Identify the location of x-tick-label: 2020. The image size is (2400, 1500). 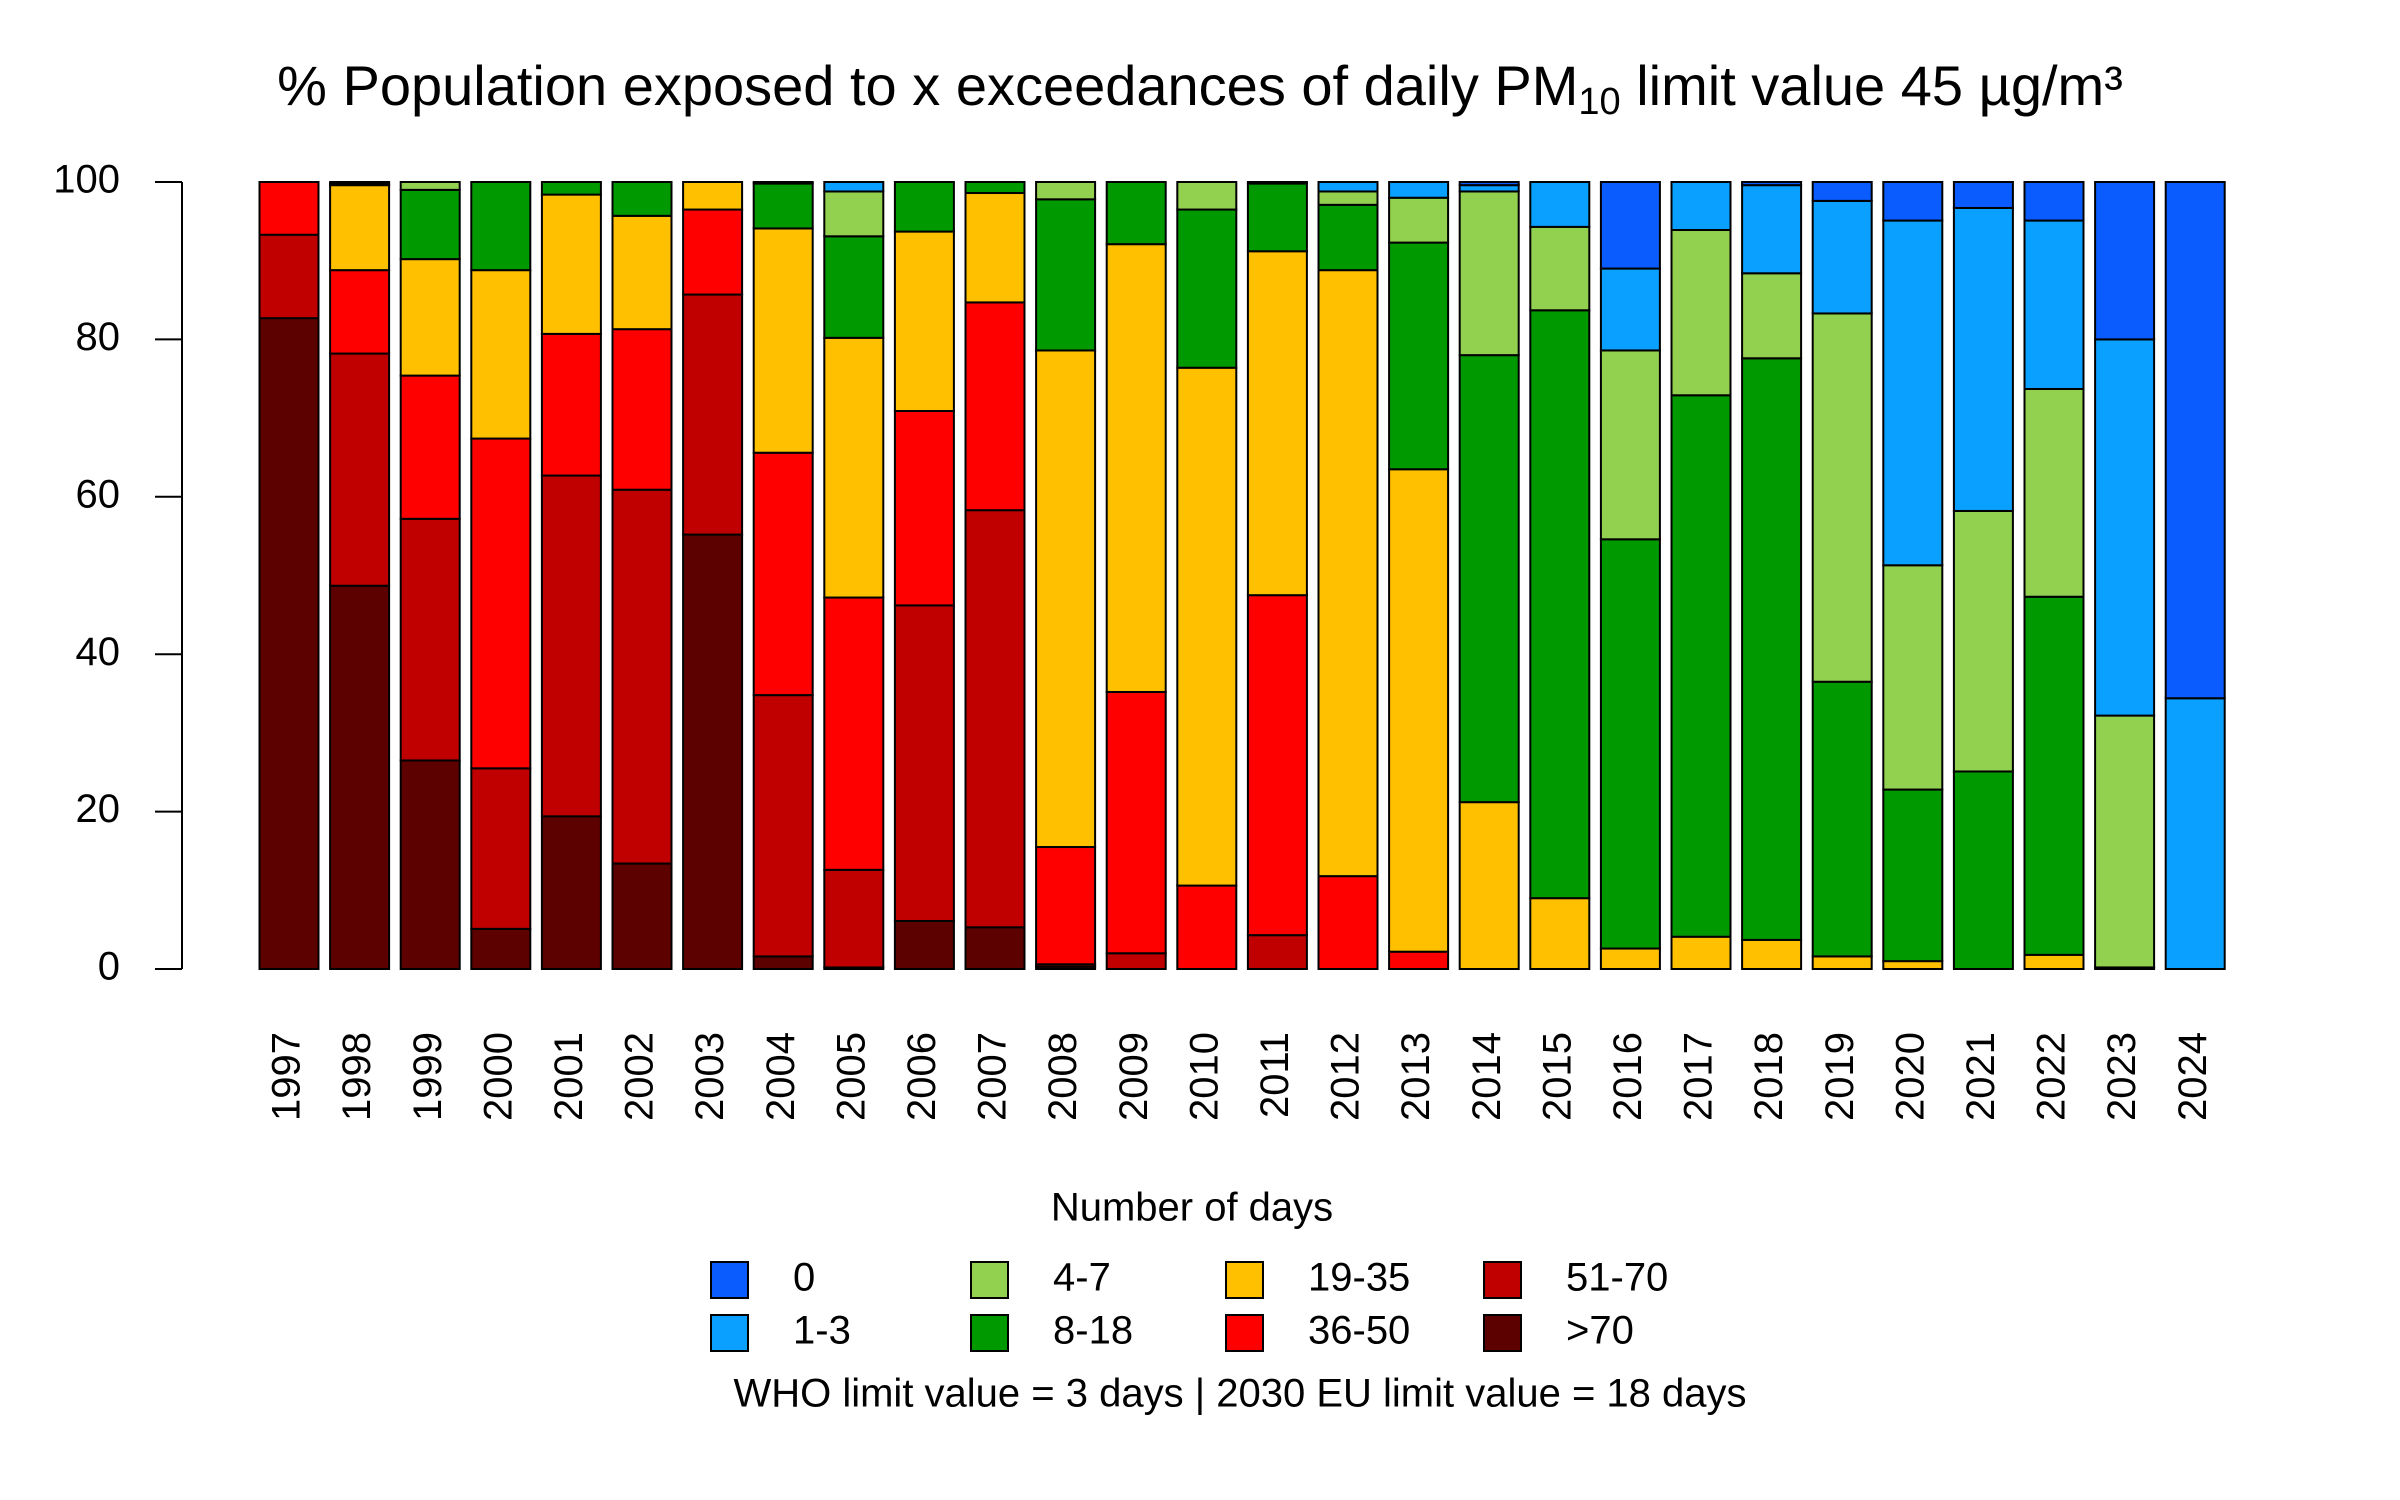
(1910, 1076).